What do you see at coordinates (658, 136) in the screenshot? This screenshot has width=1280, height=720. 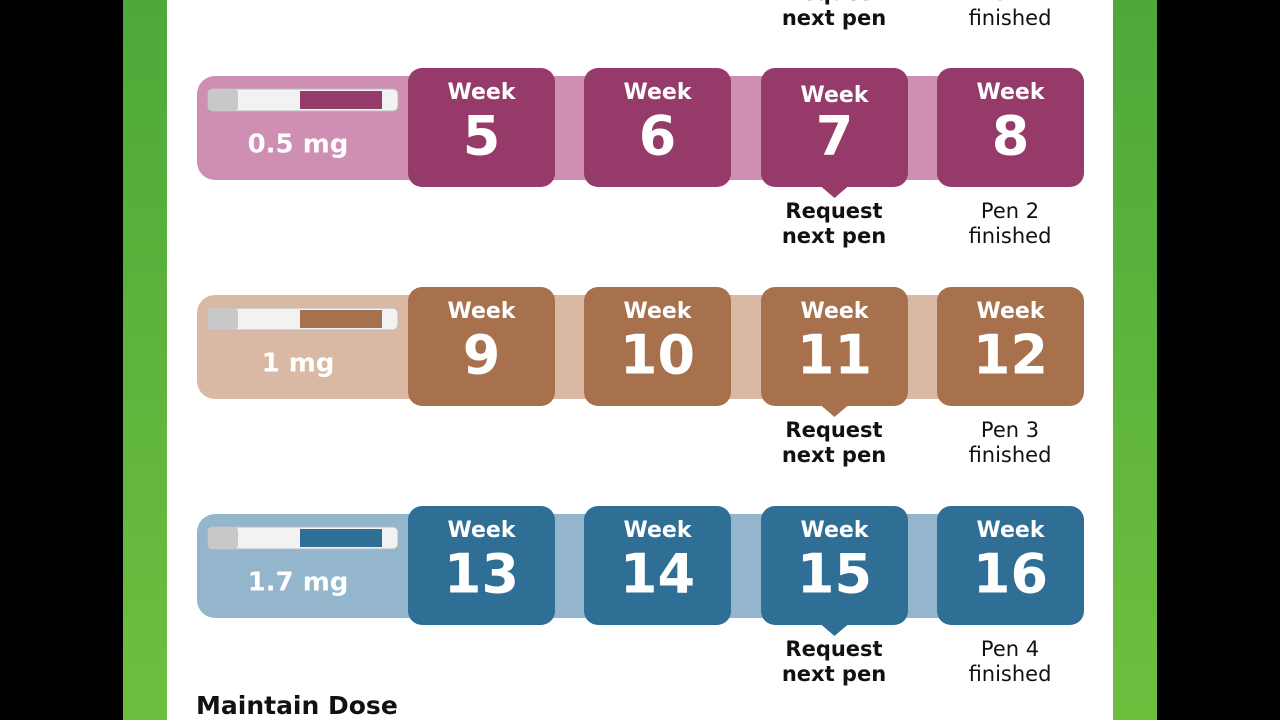 I see `week-number: 6` at bounding box center [658, 136].